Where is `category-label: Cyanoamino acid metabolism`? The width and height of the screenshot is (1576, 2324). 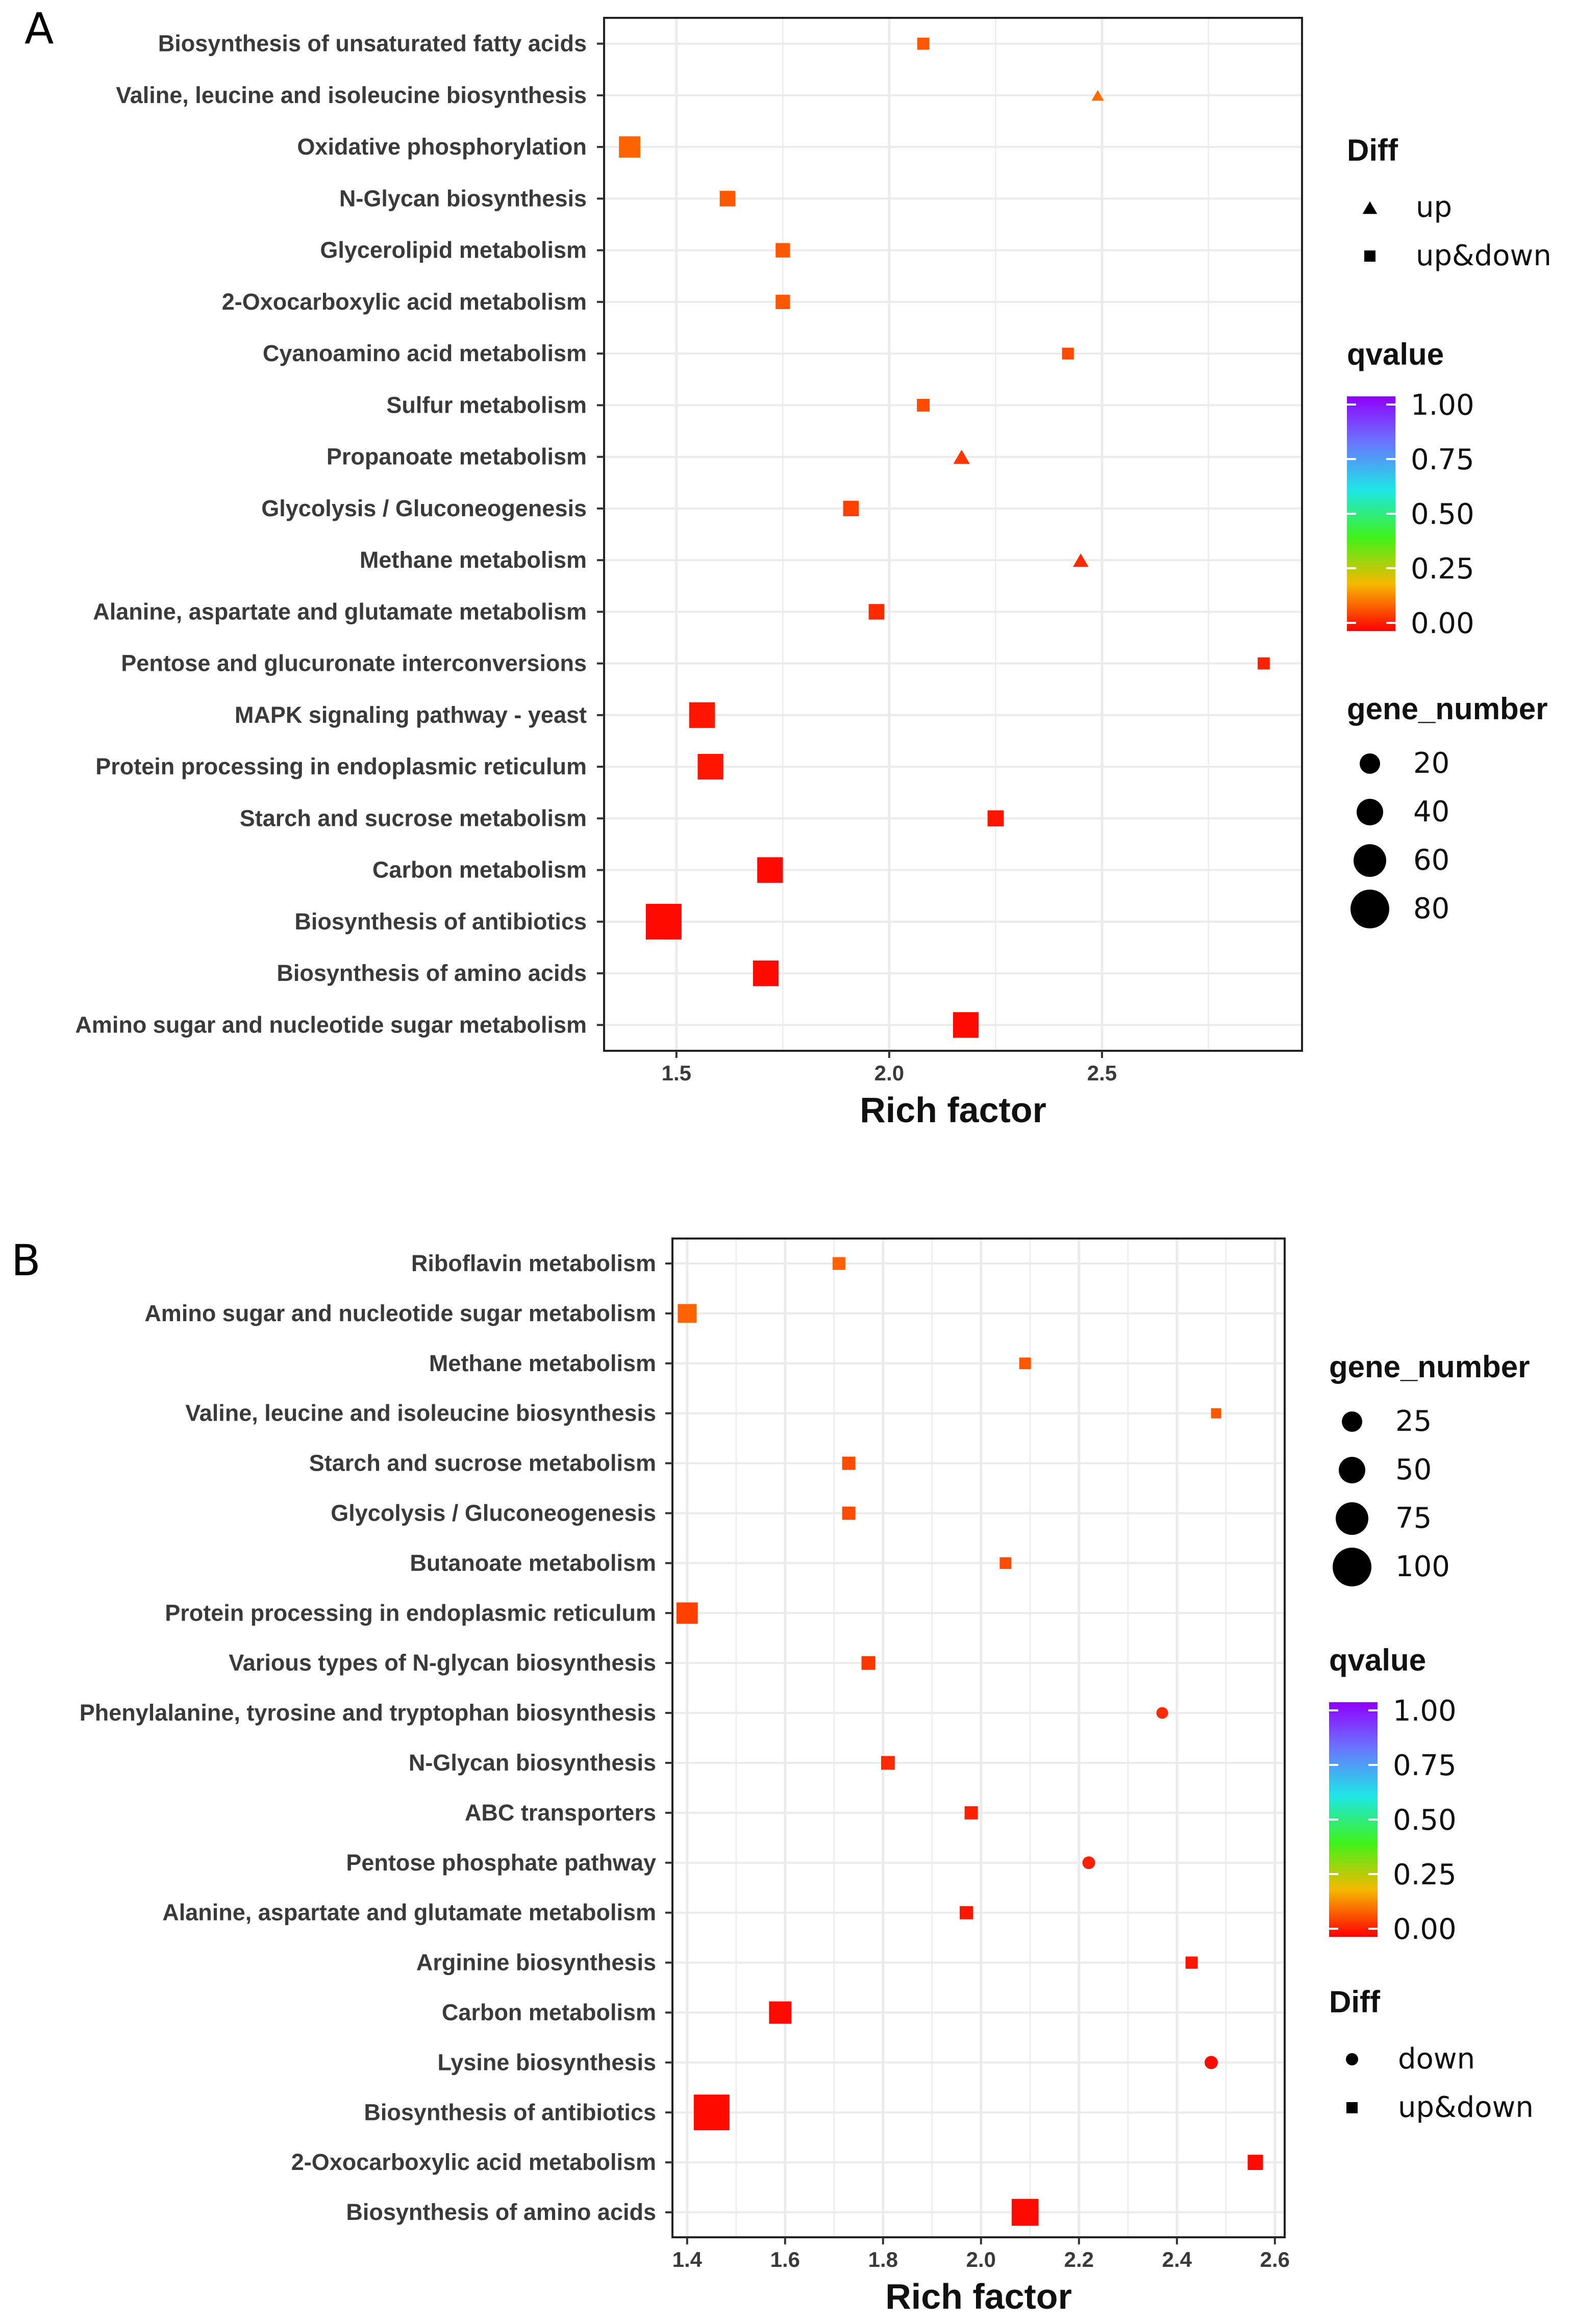
category-label: Cyanoamino acid metabolism is located at coordinates (425, 353).